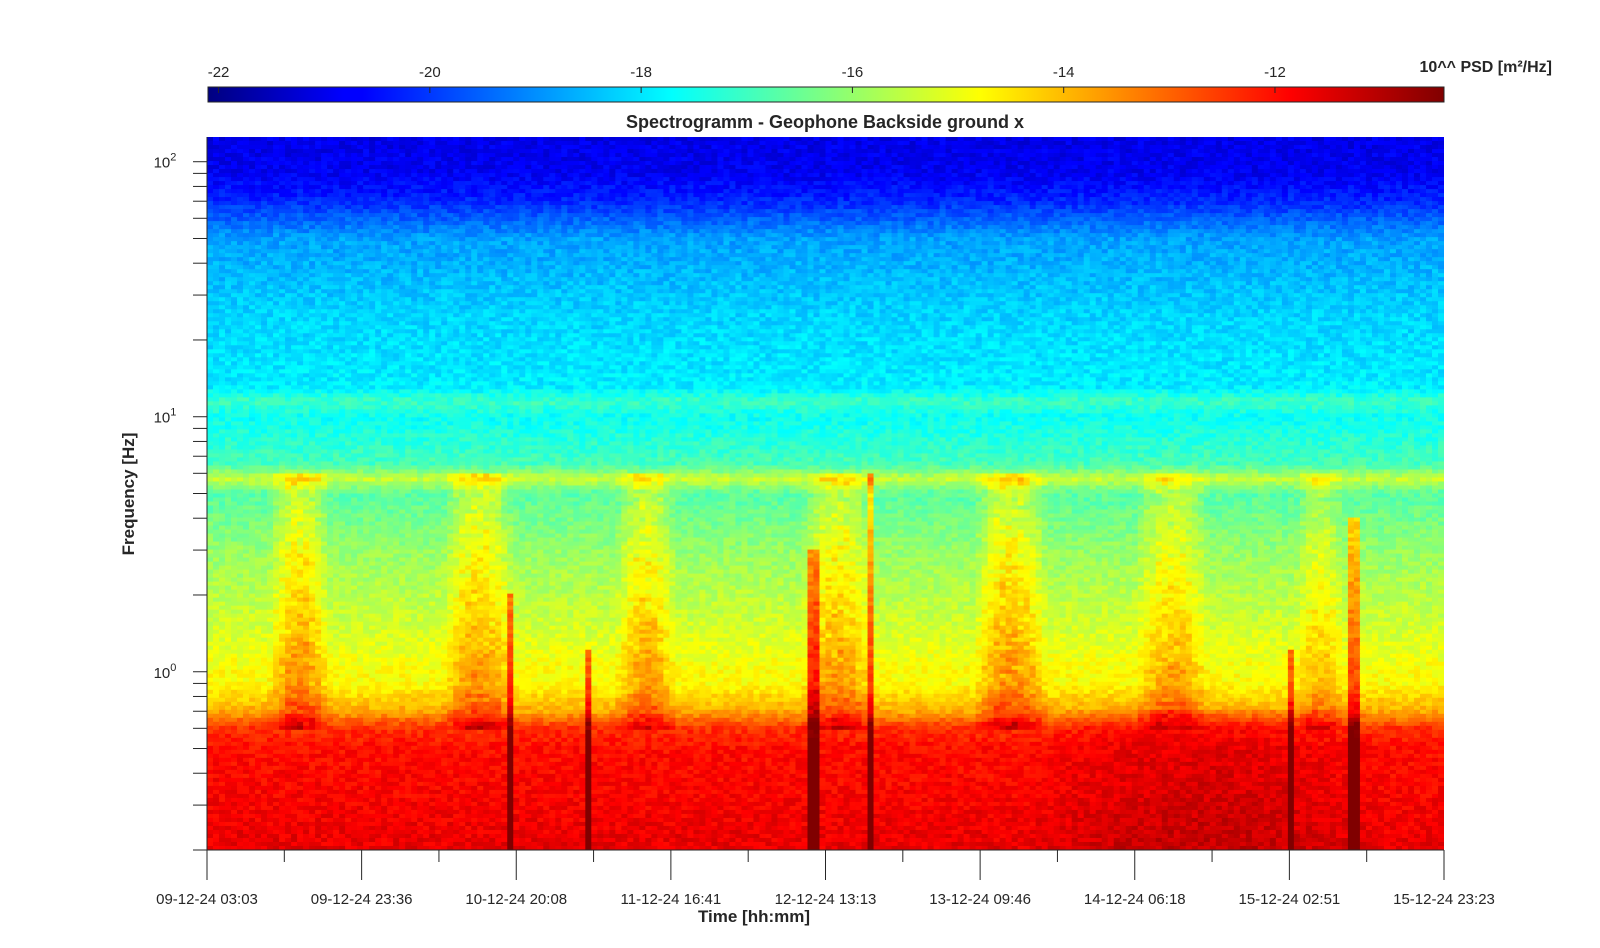  Describe the element at coordinates (1444, 899) in the screenshot. I see `x-tick-label: 15-12-24 23:23` at that location.